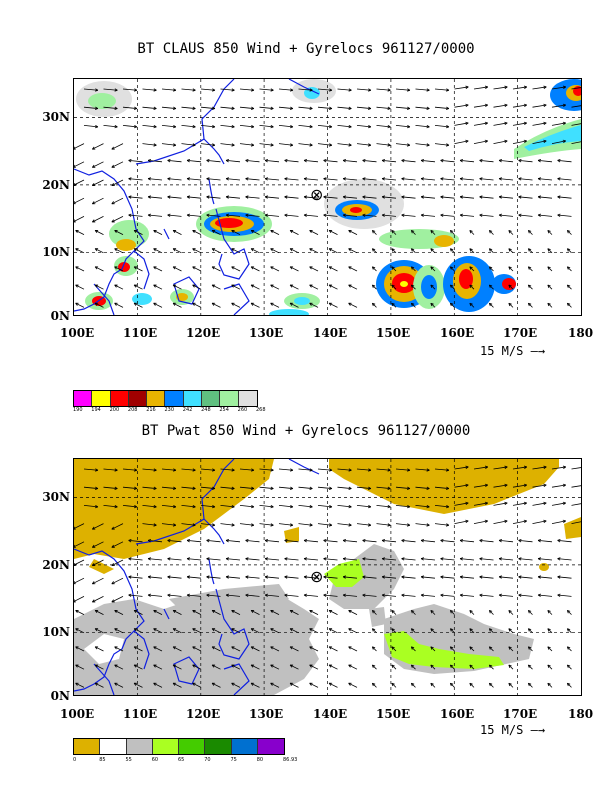  What do you see at coordinates (290, 760) in the screenshot?
I see `colorbar-label: 86.93` at bounding box center [290, 760].